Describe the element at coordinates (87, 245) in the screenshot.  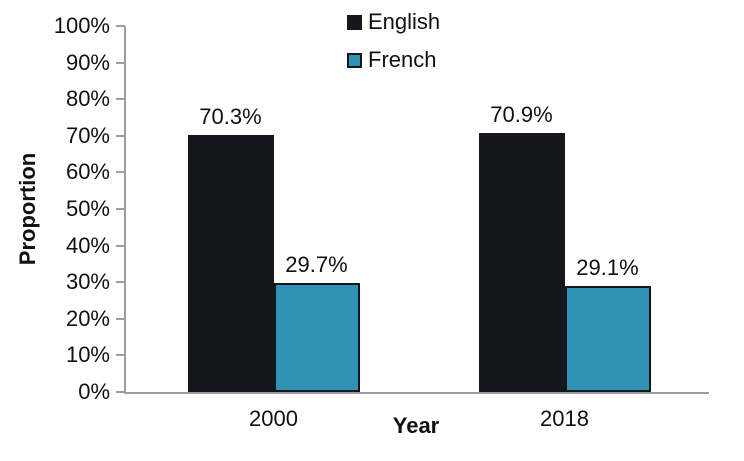
I see `y-tick-label: 40%` at that location.